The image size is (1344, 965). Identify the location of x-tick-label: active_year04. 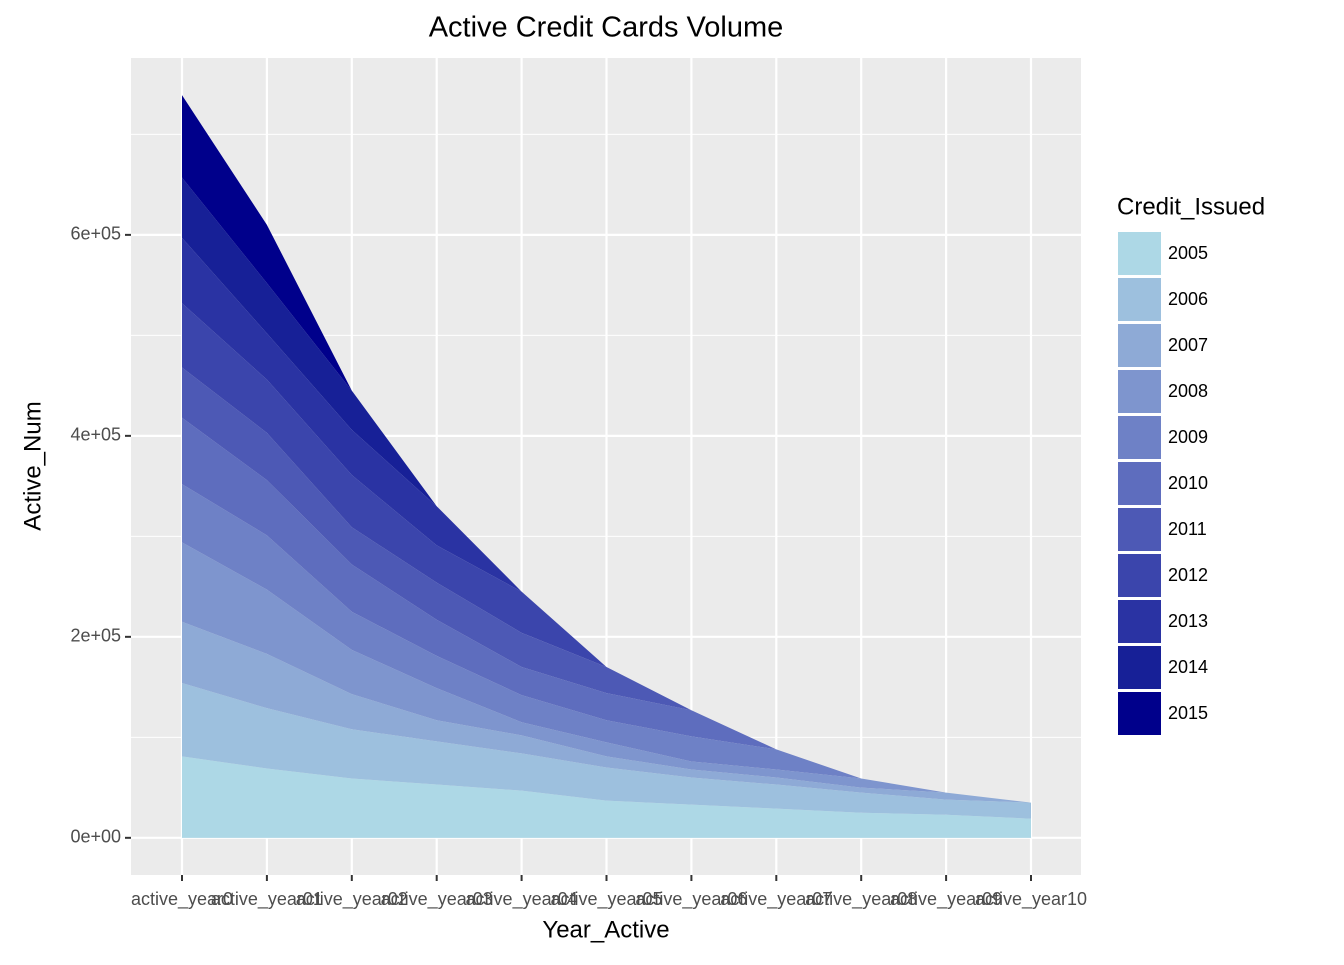
(522, 899).